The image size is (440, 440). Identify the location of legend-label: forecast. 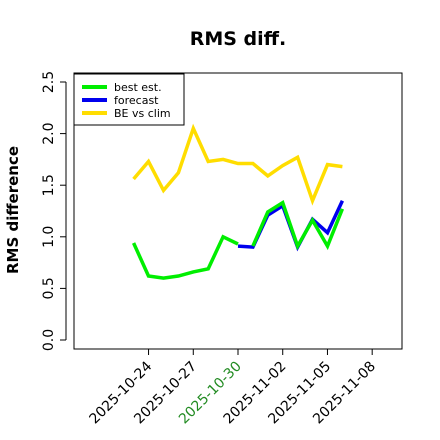
(136, 100).